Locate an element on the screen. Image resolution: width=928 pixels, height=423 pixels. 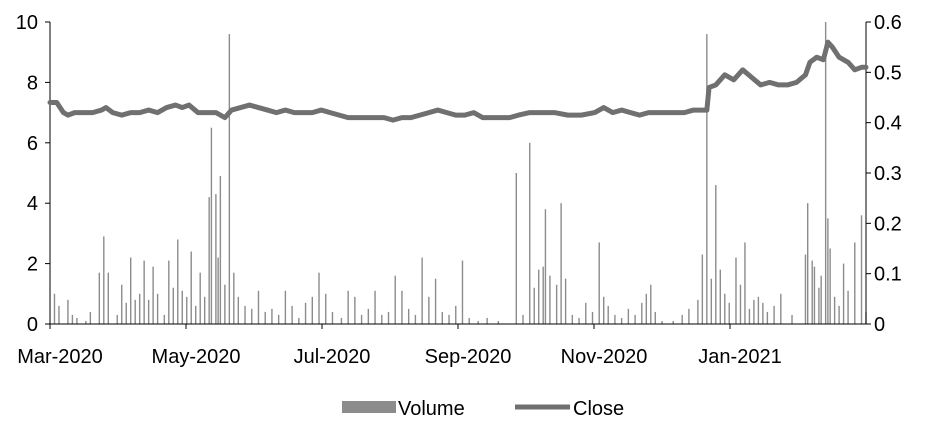
x-tick-label: Nov-2020 is located at coordinates (604, 357).